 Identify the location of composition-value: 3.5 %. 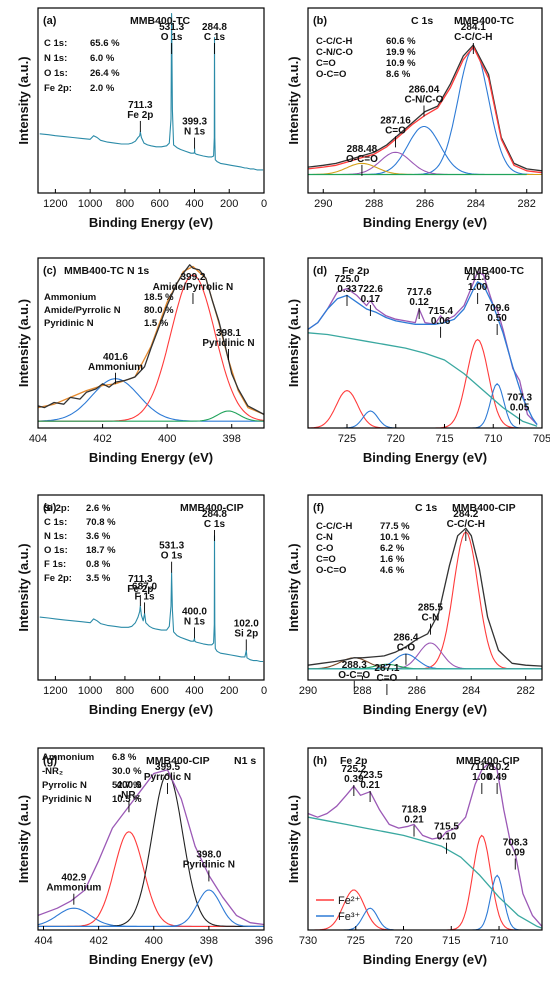
(98, 578).